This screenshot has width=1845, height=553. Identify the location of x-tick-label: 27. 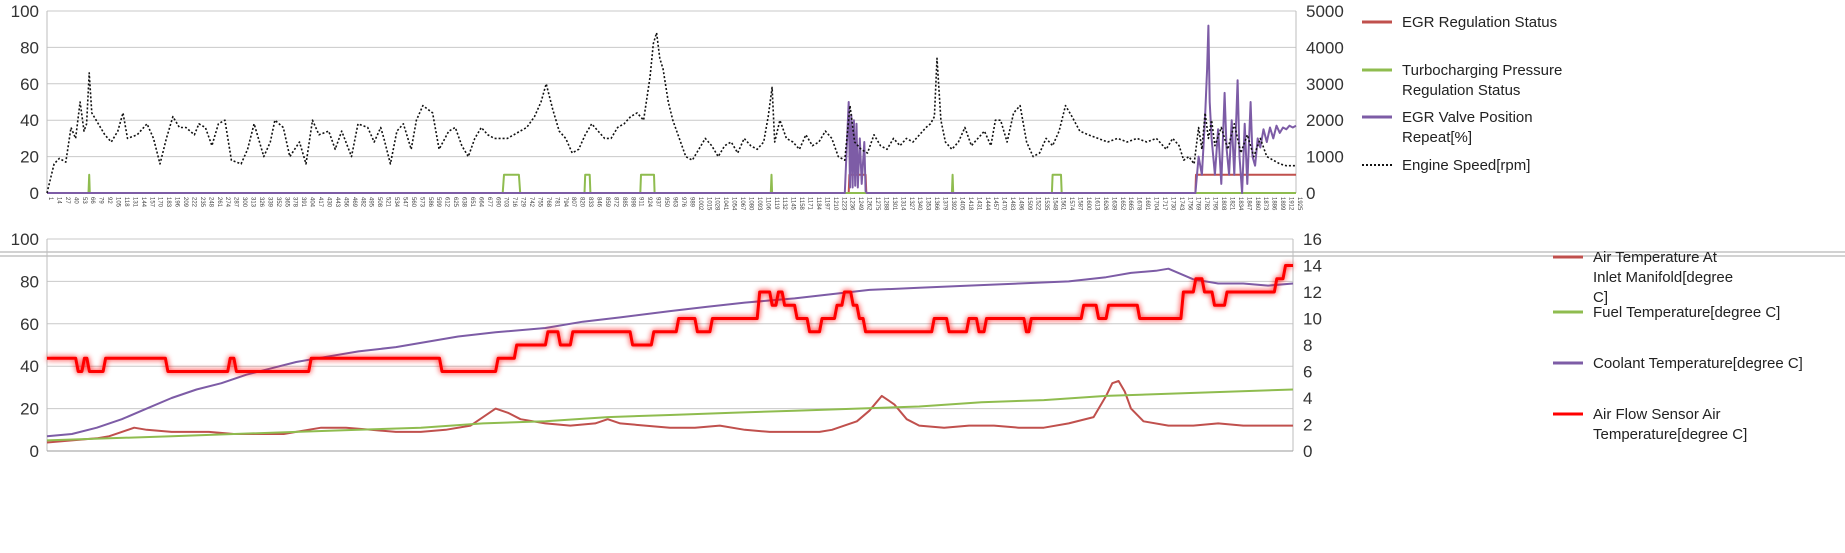
(67, 200).